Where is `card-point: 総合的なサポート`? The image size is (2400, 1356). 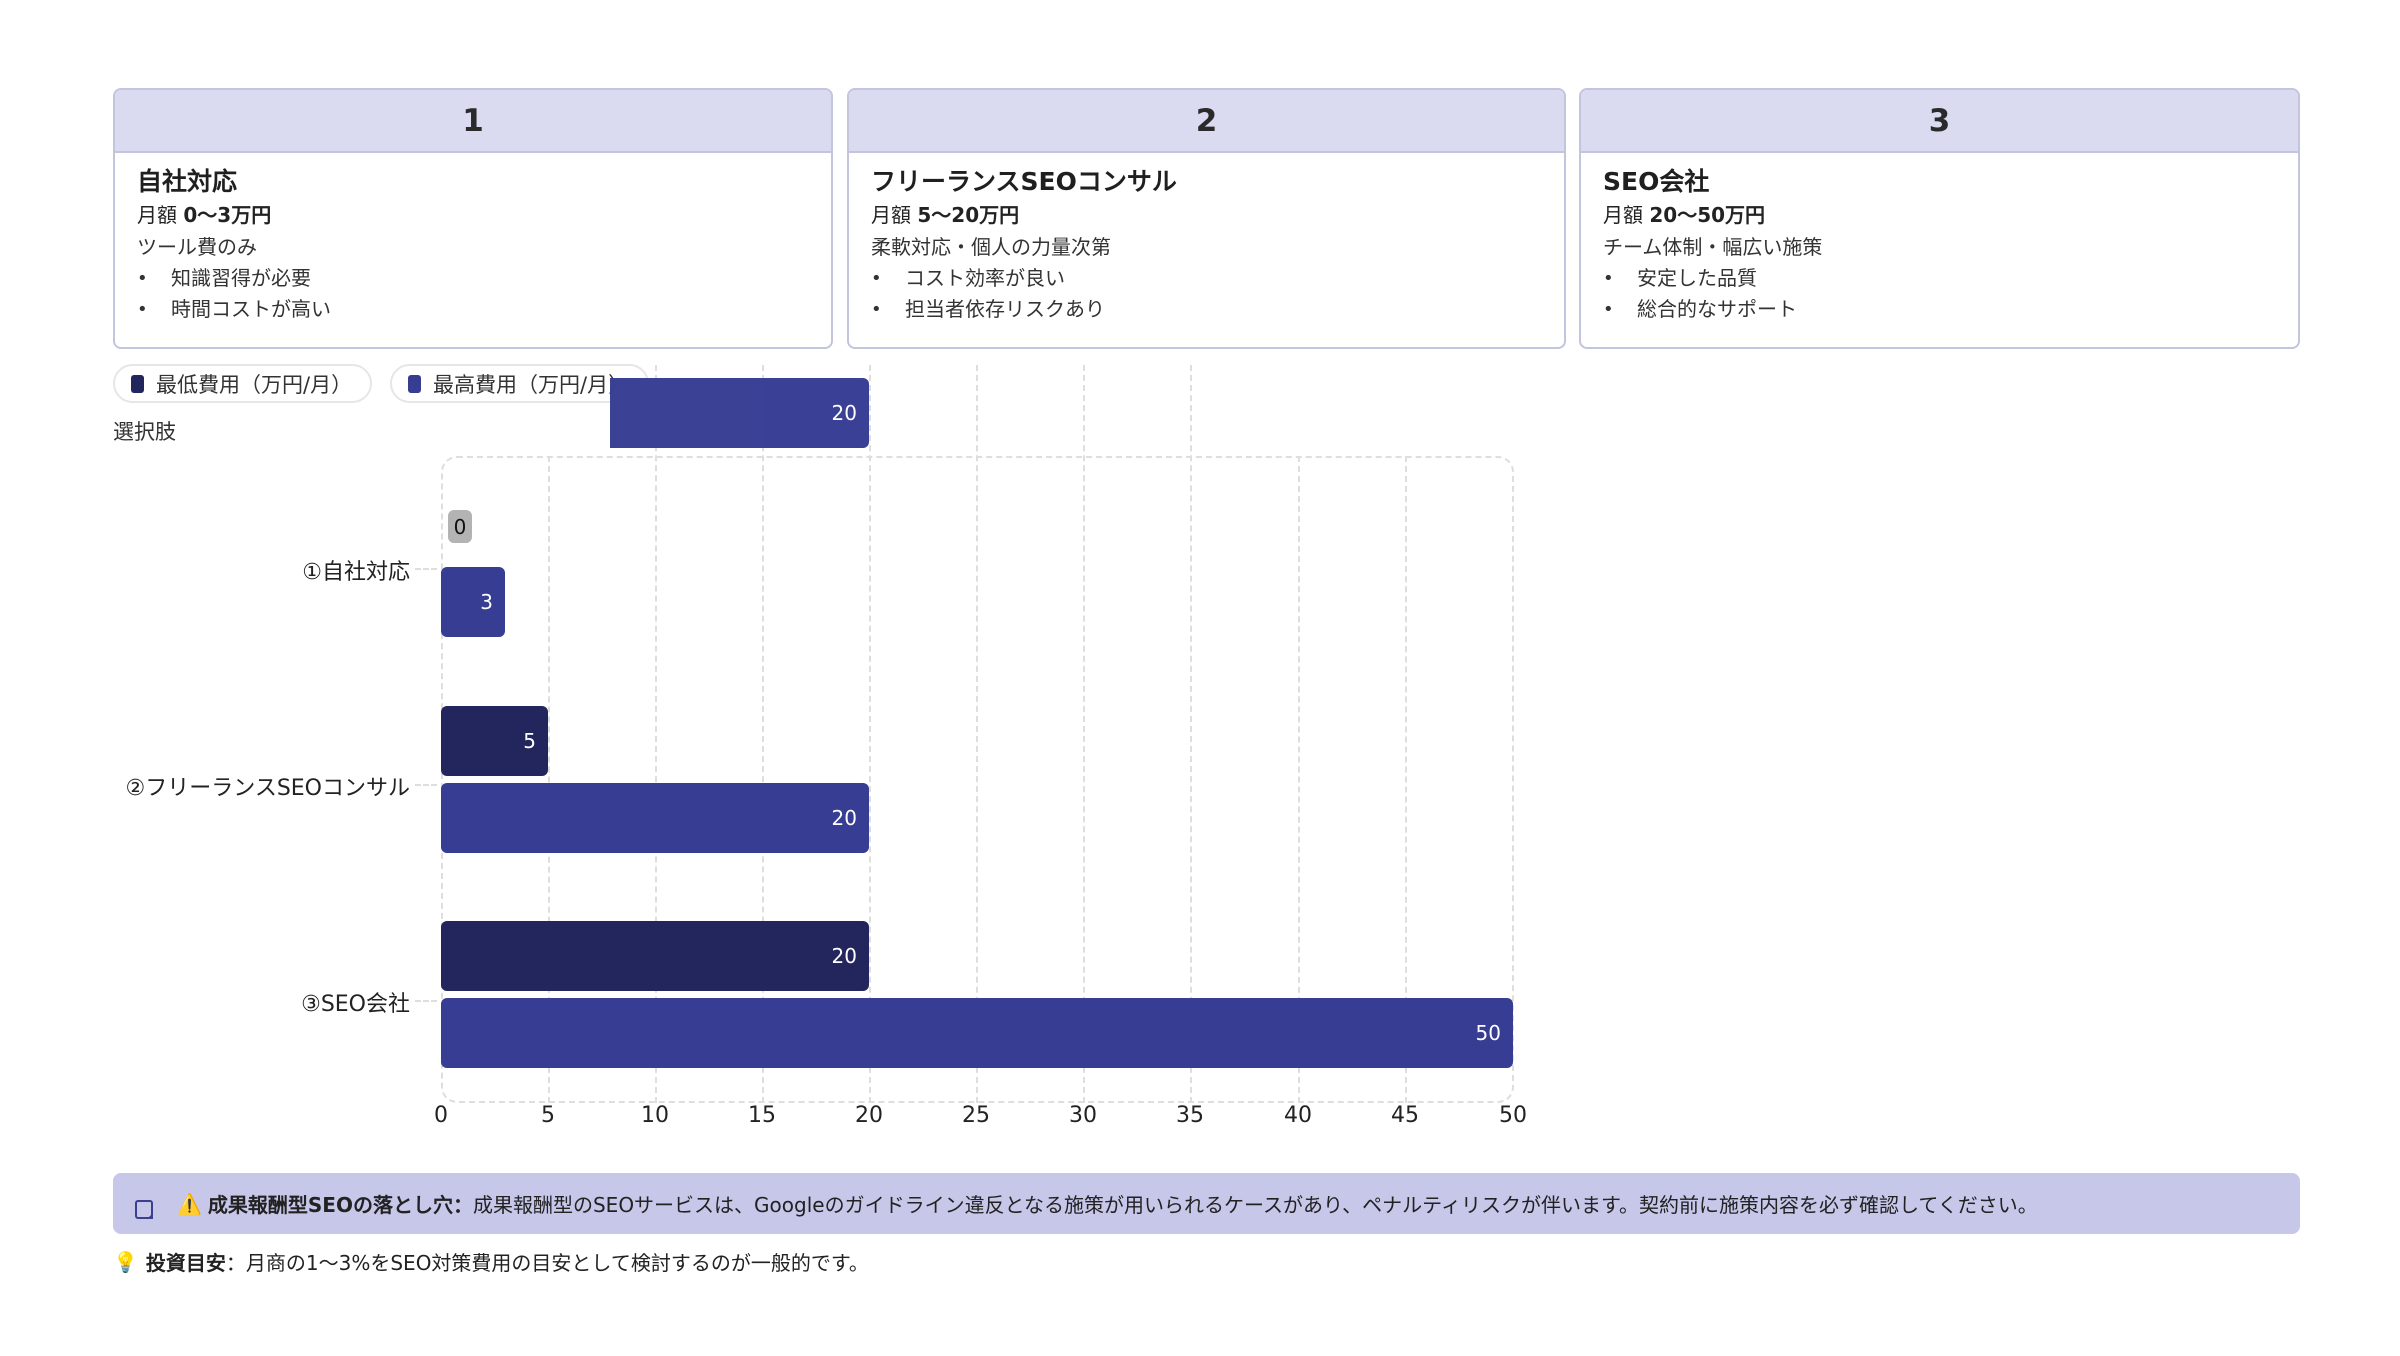
card-point: 総合的なサポート is located at coordinates (1939, 309).